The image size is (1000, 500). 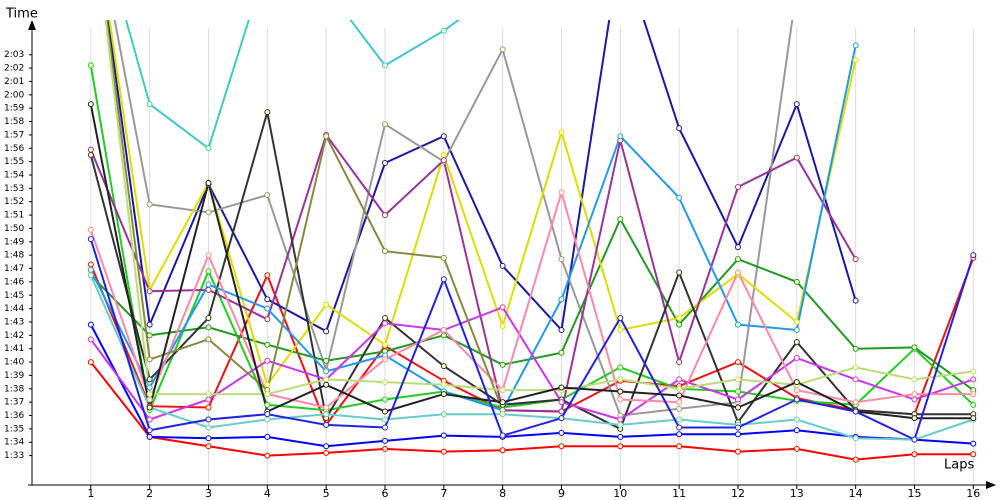 I want to click on y-tick-label: 1:34, so click(x=14, y=443).